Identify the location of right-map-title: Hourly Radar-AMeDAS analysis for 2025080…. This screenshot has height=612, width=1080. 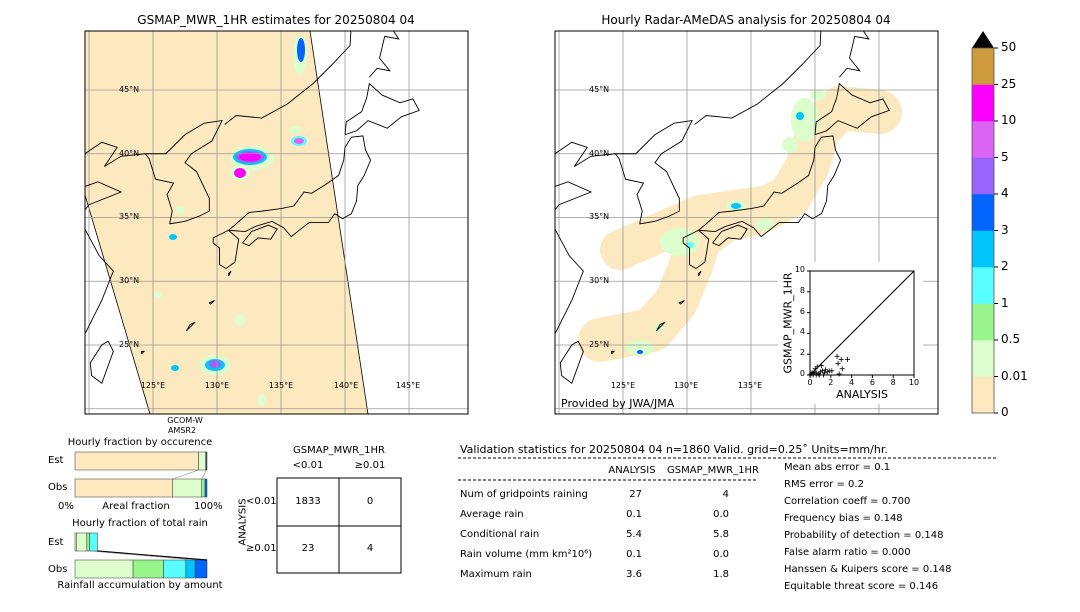
(746, 20).